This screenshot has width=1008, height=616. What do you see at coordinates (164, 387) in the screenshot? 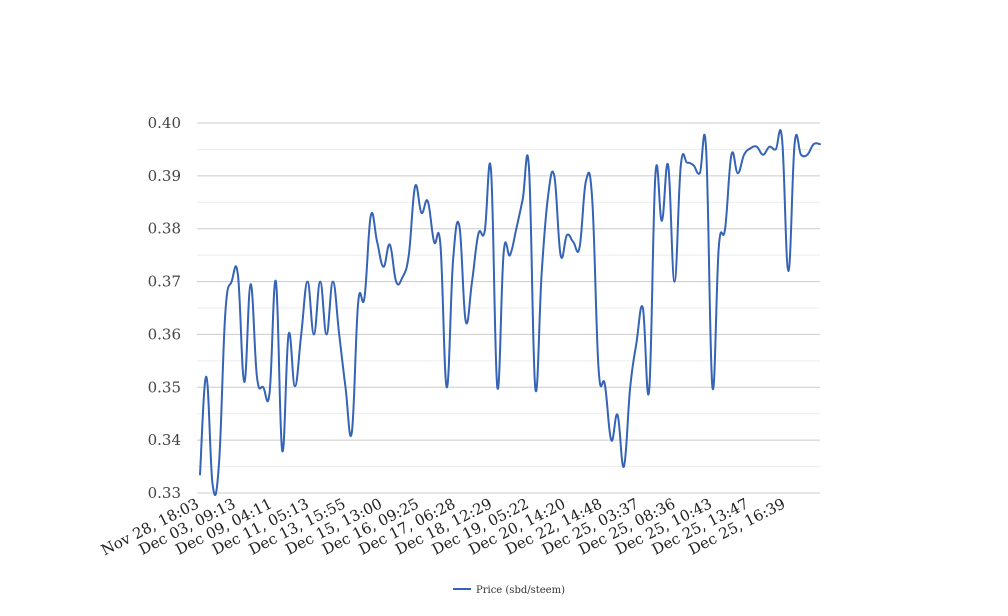
I see `y-tick-label: 0.35` at bounding box center [164, 387].